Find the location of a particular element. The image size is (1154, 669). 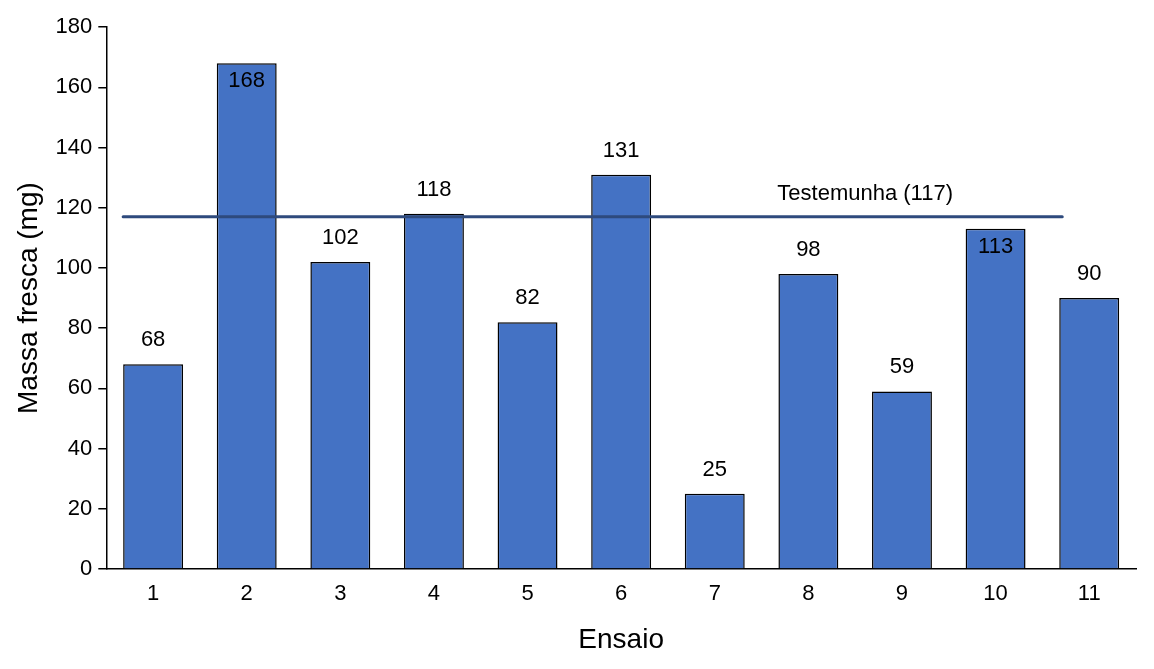

y-tick-label: 20 is located at coordinates (80, 507).